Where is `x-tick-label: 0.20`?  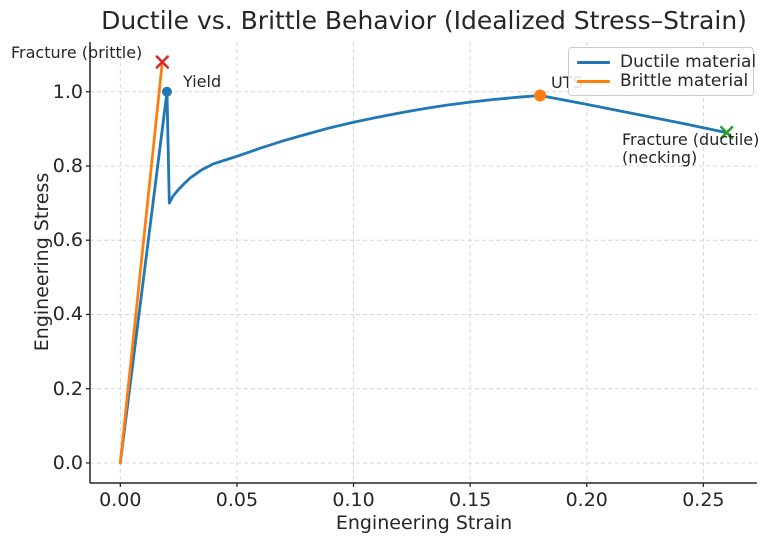 x-tick-label: 0.20 is located at coordinates (586, 500).